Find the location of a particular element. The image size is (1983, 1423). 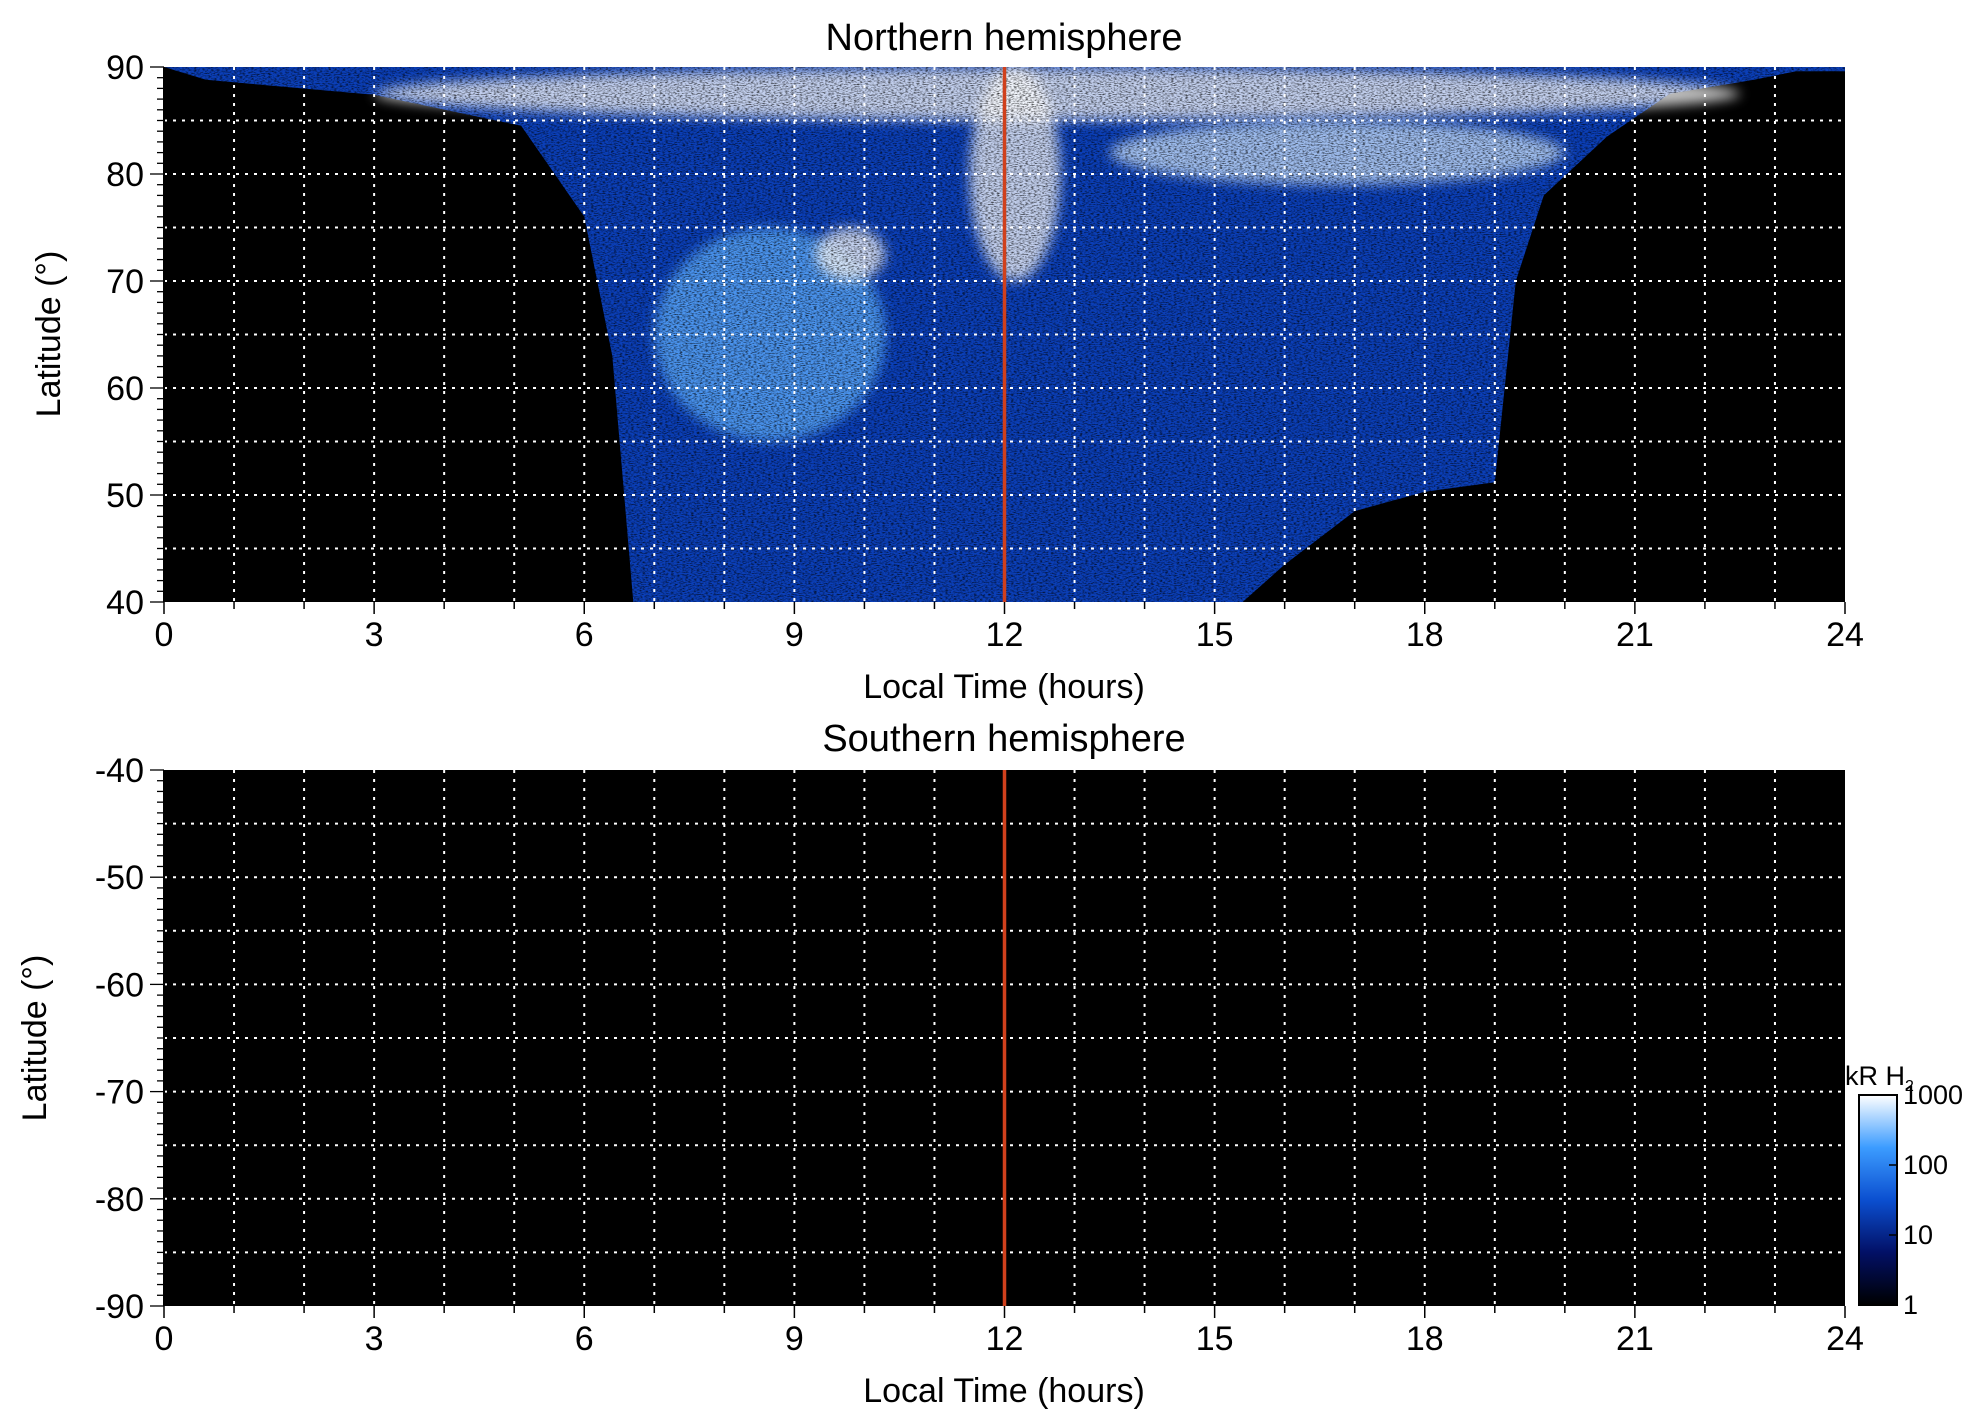

south-y-axis-label: Latitude (°) is located at coordinates (35, 1038).